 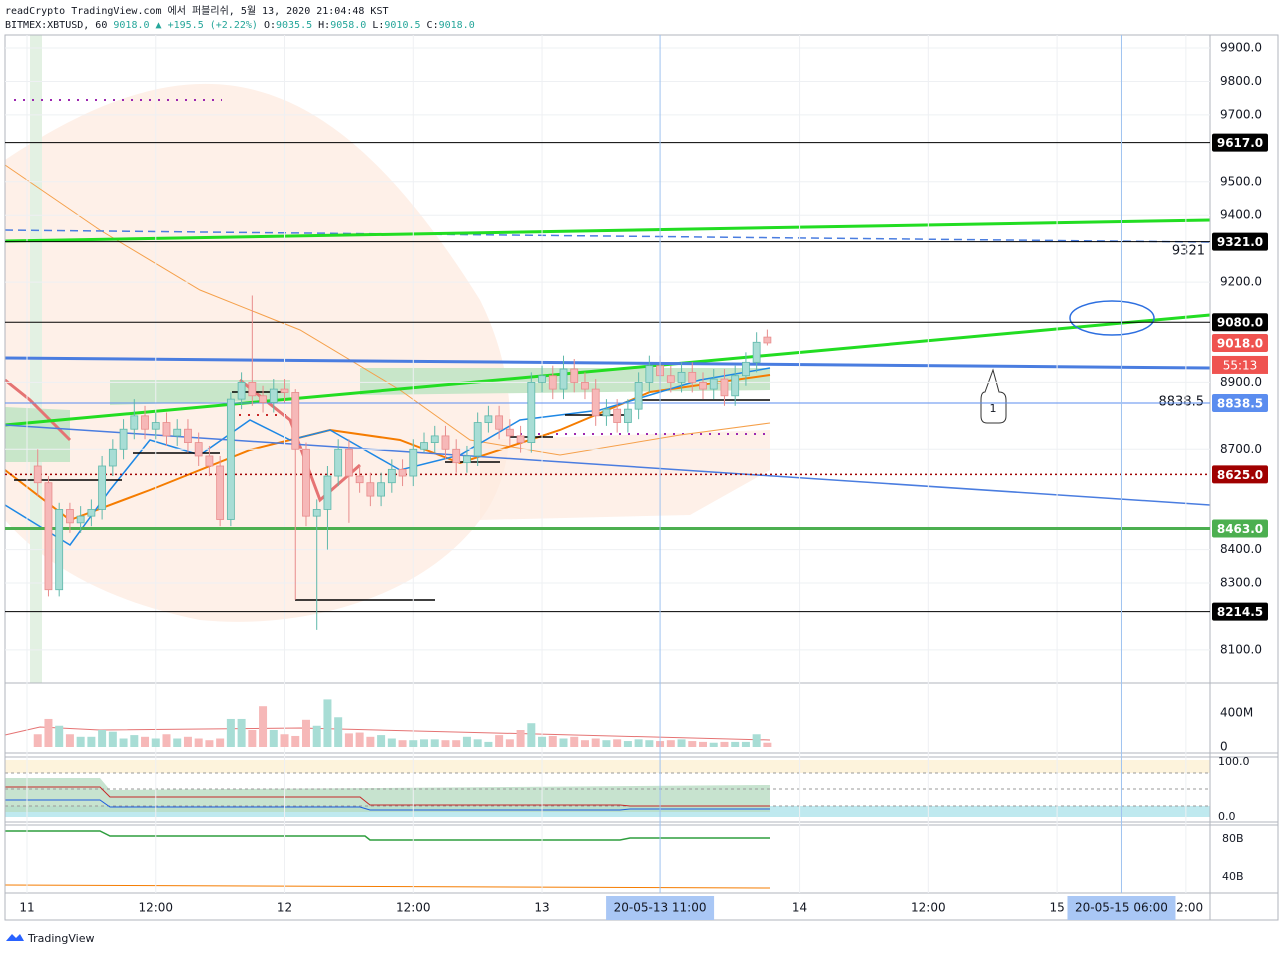 What do you see at coordinates (993, 408) in the screenshot?
I see `callout-text: 1` at bounding box center [993, 408].